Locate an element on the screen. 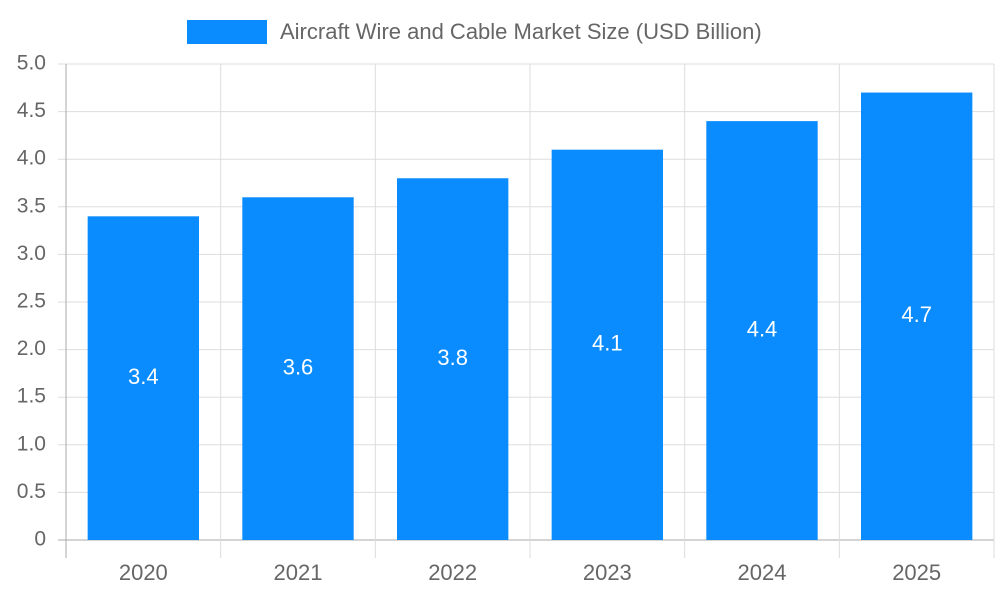 The image size is (1000, 600). y-tick-label: 3.5 is located at coordinates (31, 205).